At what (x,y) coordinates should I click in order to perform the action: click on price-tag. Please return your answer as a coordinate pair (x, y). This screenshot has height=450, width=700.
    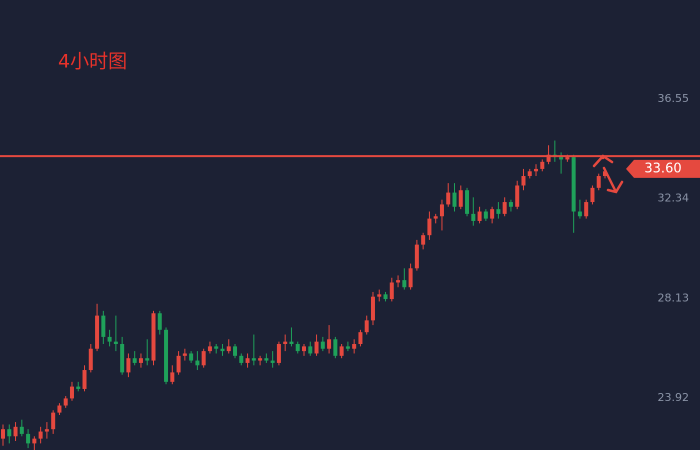
    Looking at the image, I should click on (663, 168).